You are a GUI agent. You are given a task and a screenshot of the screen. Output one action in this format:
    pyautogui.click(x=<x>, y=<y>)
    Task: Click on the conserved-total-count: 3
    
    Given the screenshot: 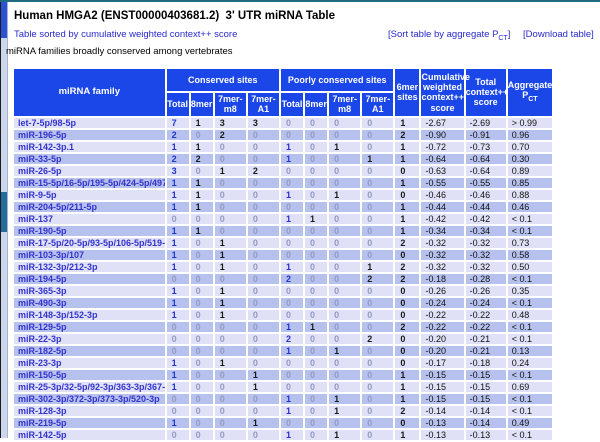 What is the action you would take?
    pyautogui.click(x=177, y=170)
    